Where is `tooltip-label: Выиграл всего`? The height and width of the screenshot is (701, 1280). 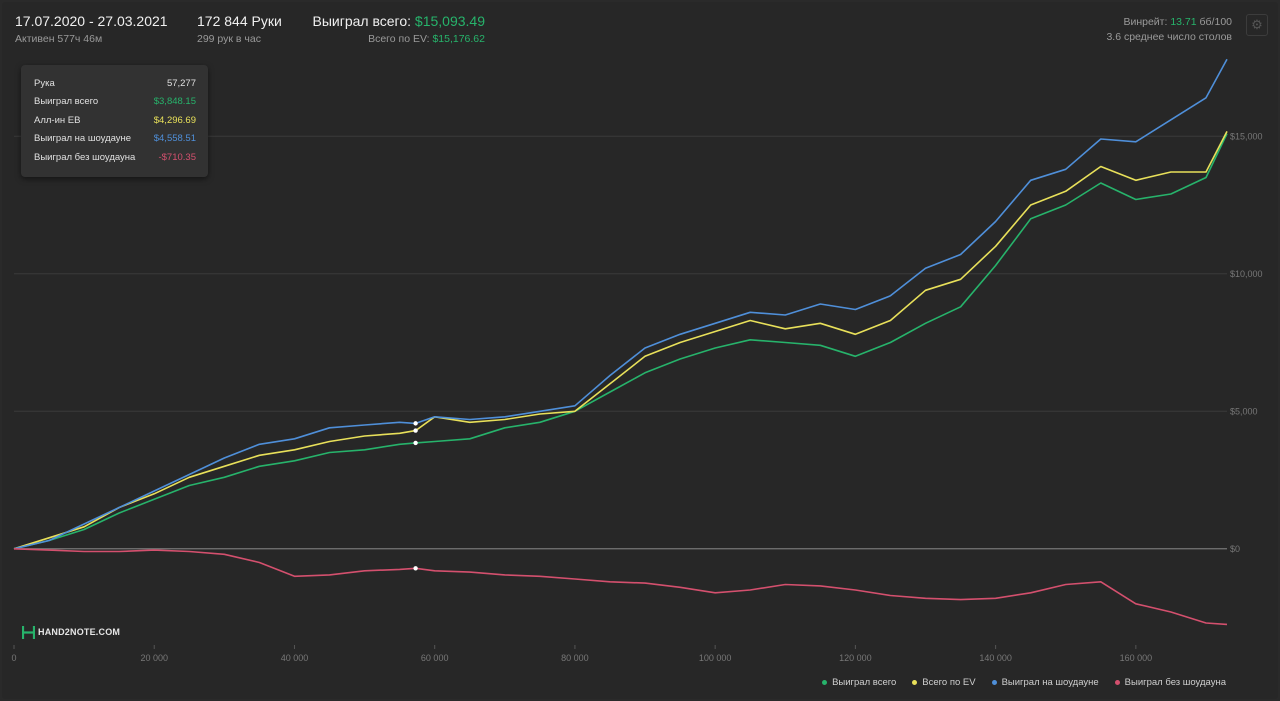
tooltip-label: Выиграл всего is located at coordinates (66, 101).